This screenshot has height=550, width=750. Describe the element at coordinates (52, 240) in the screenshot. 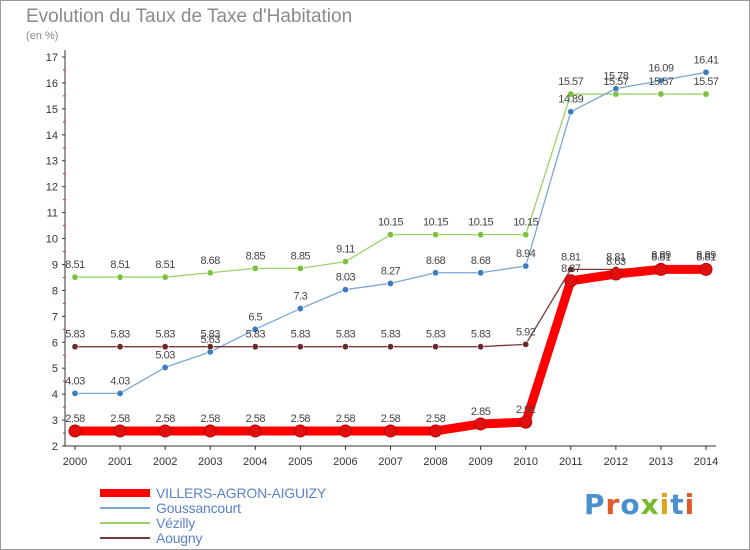

I see `y-tick-label: 10` at that location.